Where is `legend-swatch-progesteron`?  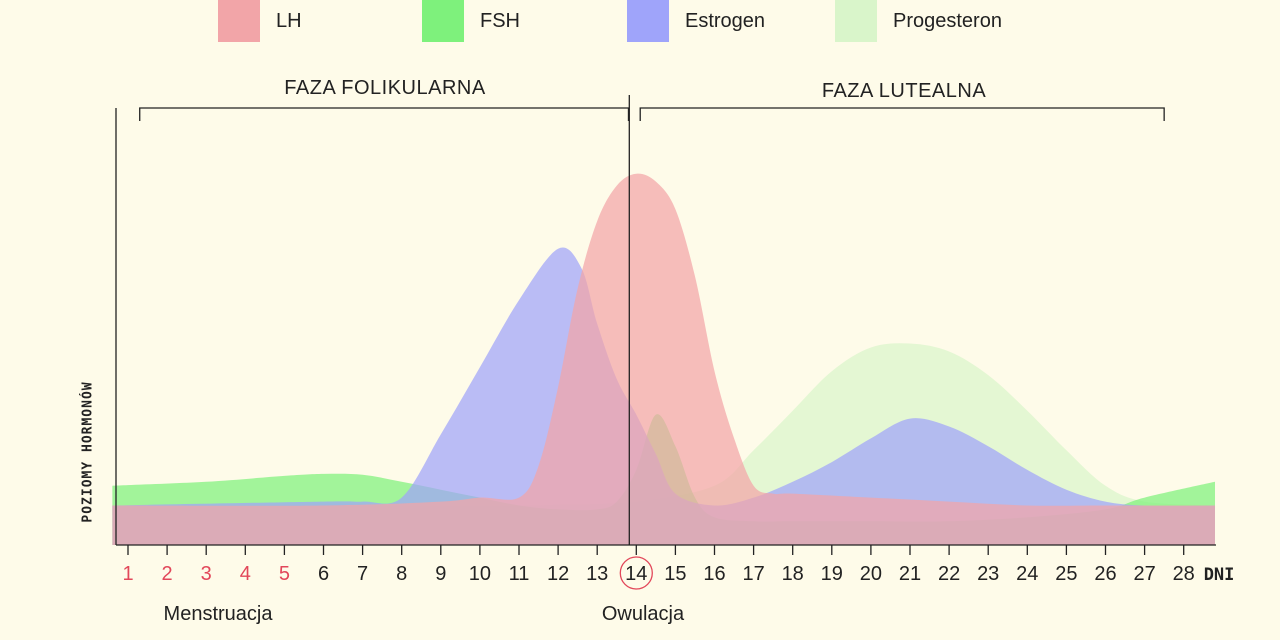 legend-swatch-progesteron is located at coordinates (856, 21).